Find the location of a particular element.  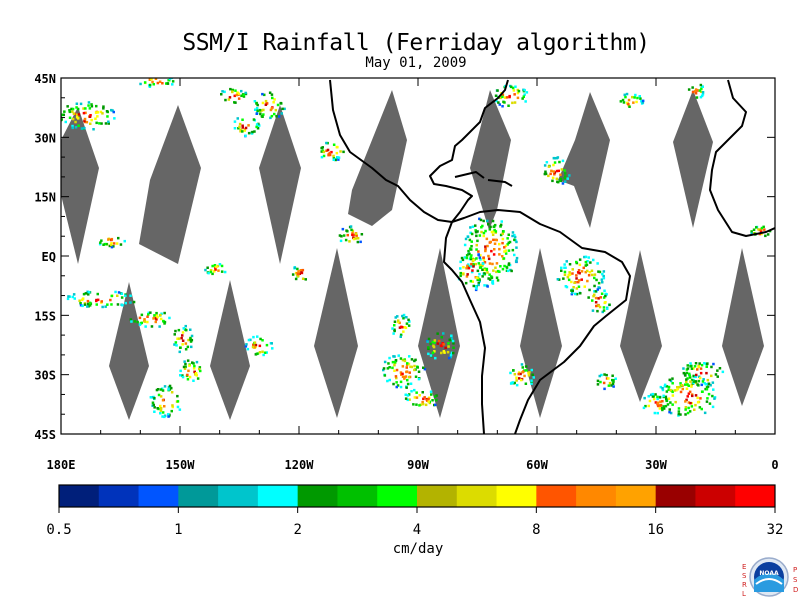

x-tick-label: 150W is located at coordinates (181, 465).